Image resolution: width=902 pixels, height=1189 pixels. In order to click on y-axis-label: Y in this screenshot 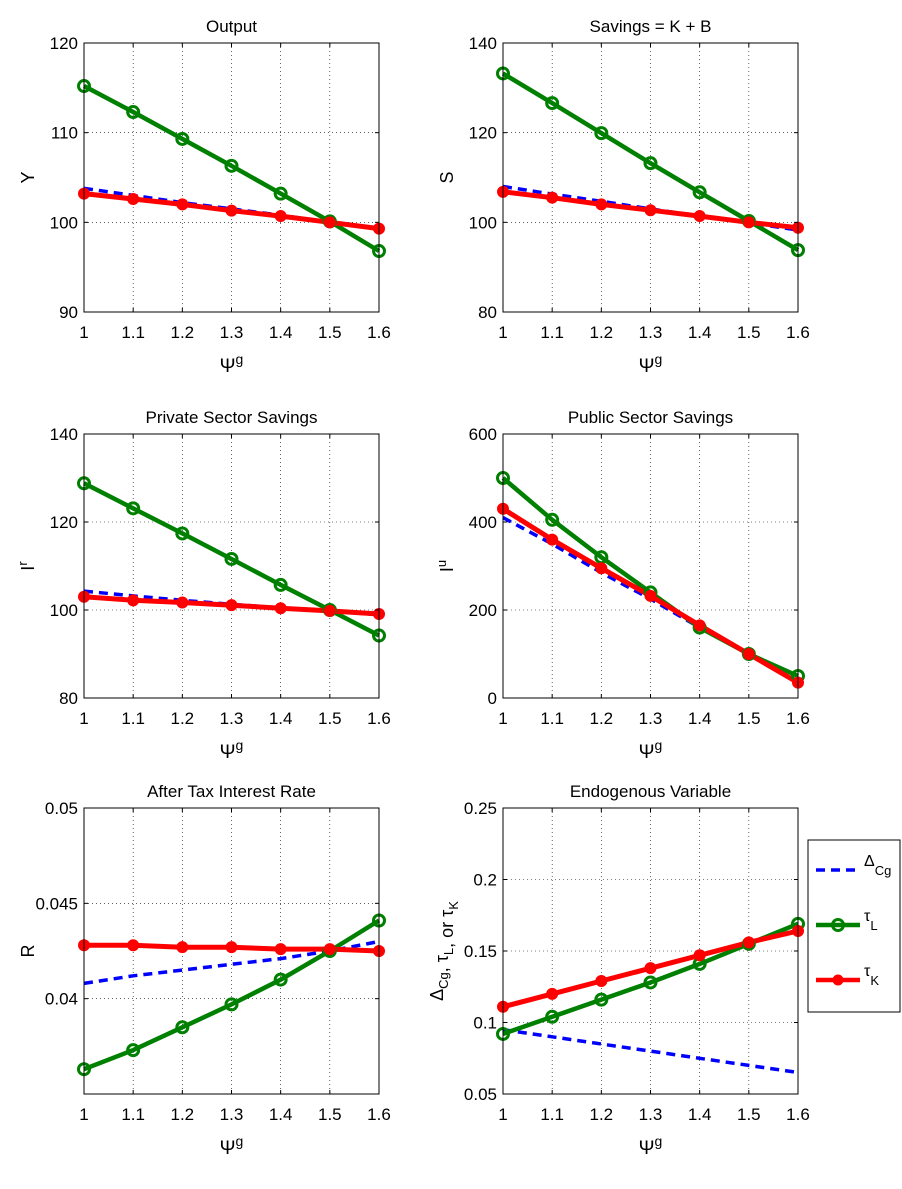, I will do `click(28, 177)`.